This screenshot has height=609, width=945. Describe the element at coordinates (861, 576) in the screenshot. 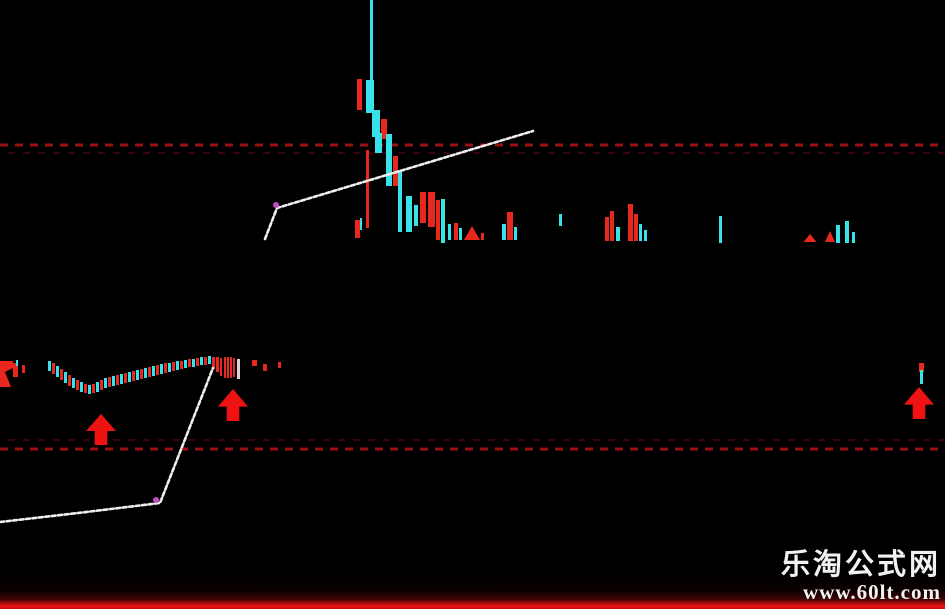

I see `watermark: 乐淘公式网 www.60lt.com` at that location.